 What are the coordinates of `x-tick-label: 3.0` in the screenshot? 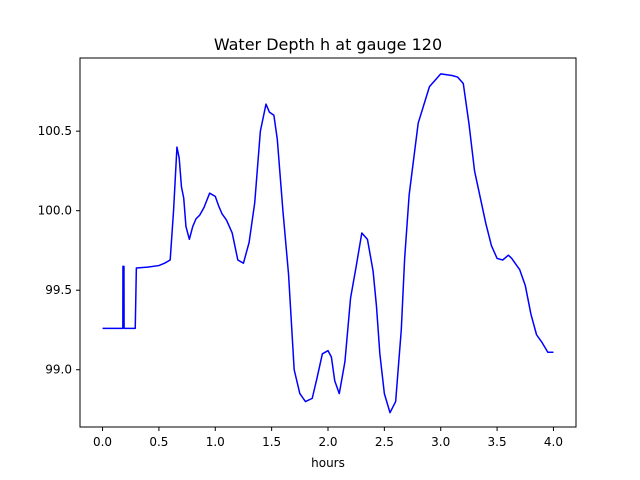 It's located at (440, 442).